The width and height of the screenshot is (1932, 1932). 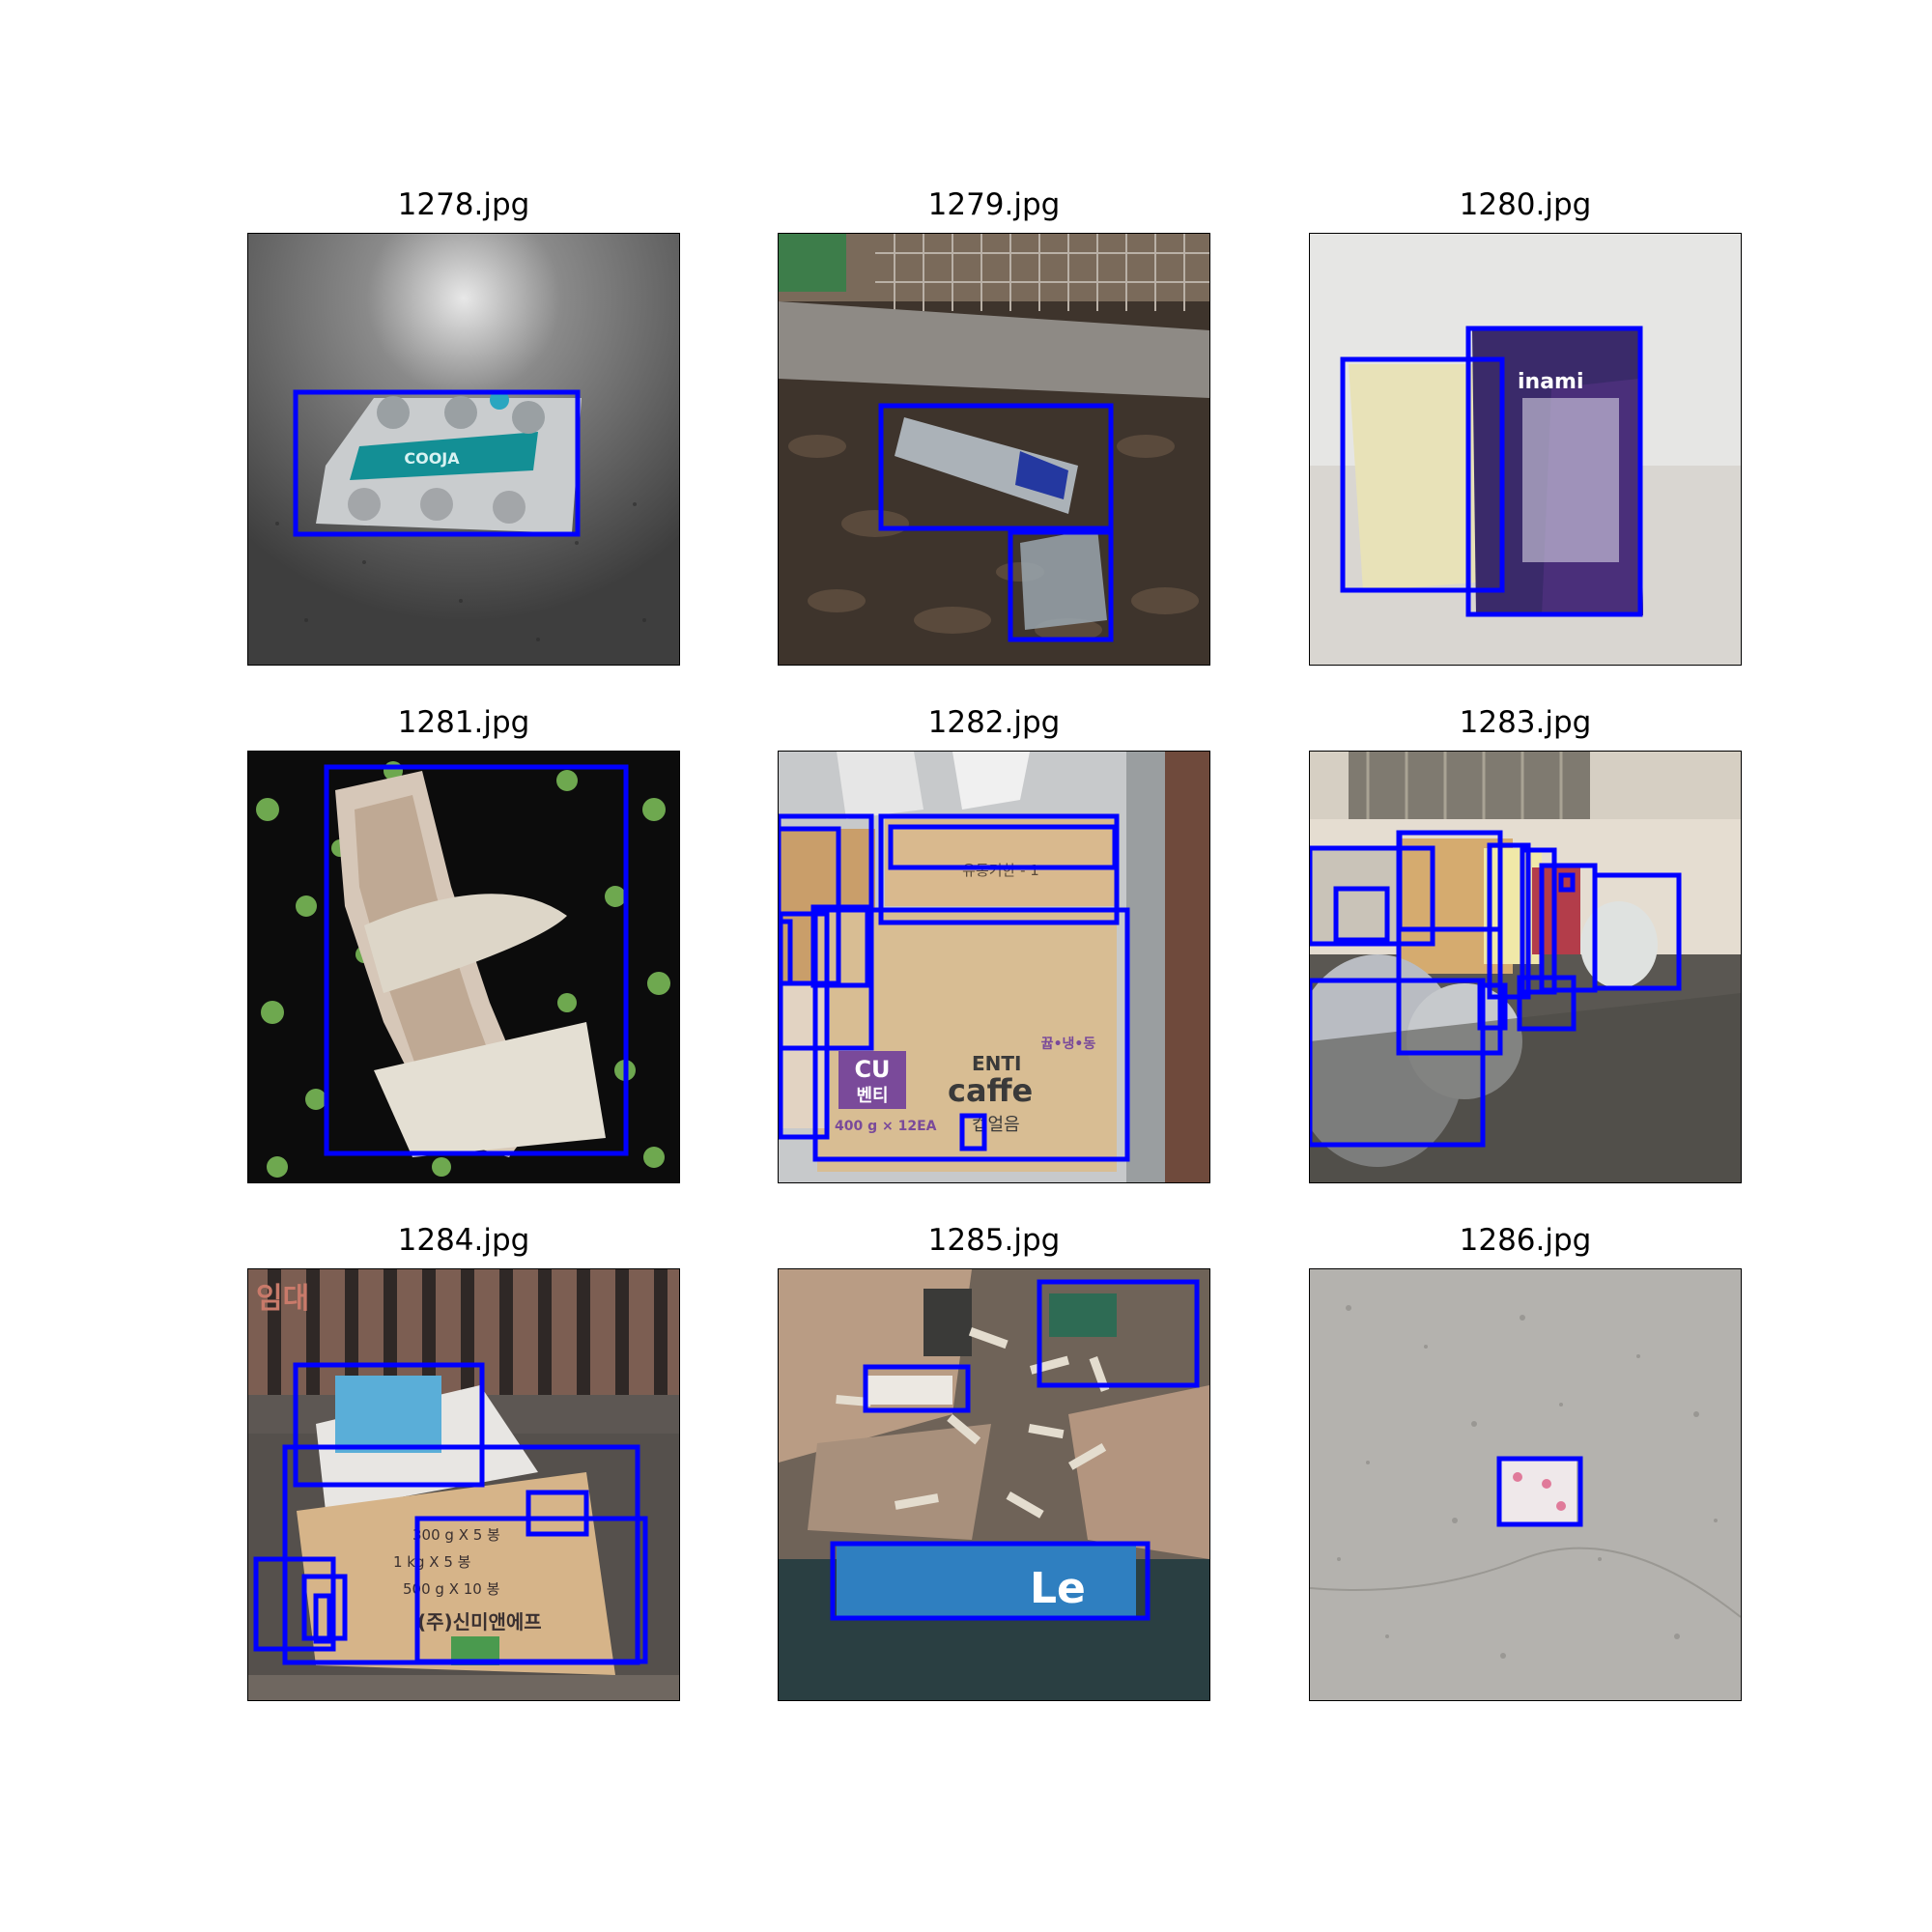 I want to click on box-text: 500 g X 10 봉, so click(x=451, y=1589).